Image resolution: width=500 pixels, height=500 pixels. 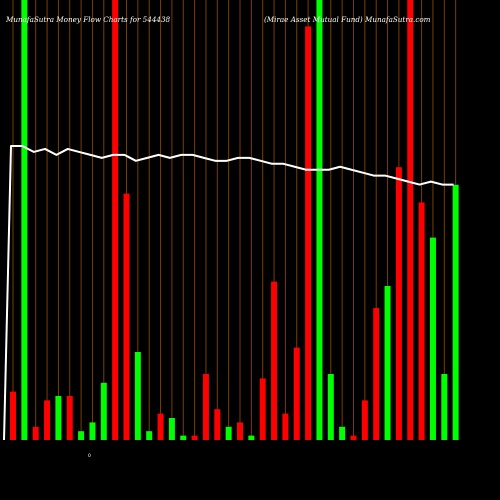 I want to click on chart-title-left: MunafaSutra Money Flow Charts for 544438, so click(x=88, y=19).